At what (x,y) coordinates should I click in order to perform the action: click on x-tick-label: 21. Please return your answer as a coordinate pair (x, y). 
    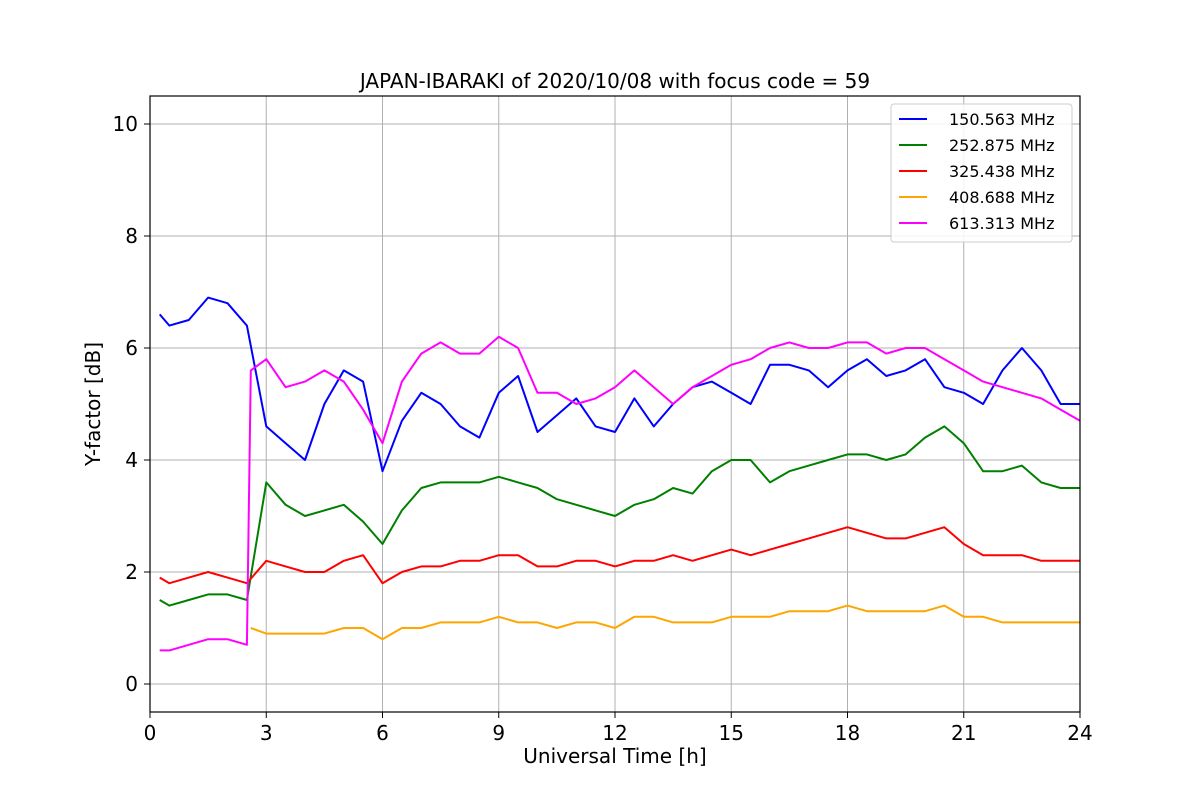
    Looking at the image, I should click on (963, 733).